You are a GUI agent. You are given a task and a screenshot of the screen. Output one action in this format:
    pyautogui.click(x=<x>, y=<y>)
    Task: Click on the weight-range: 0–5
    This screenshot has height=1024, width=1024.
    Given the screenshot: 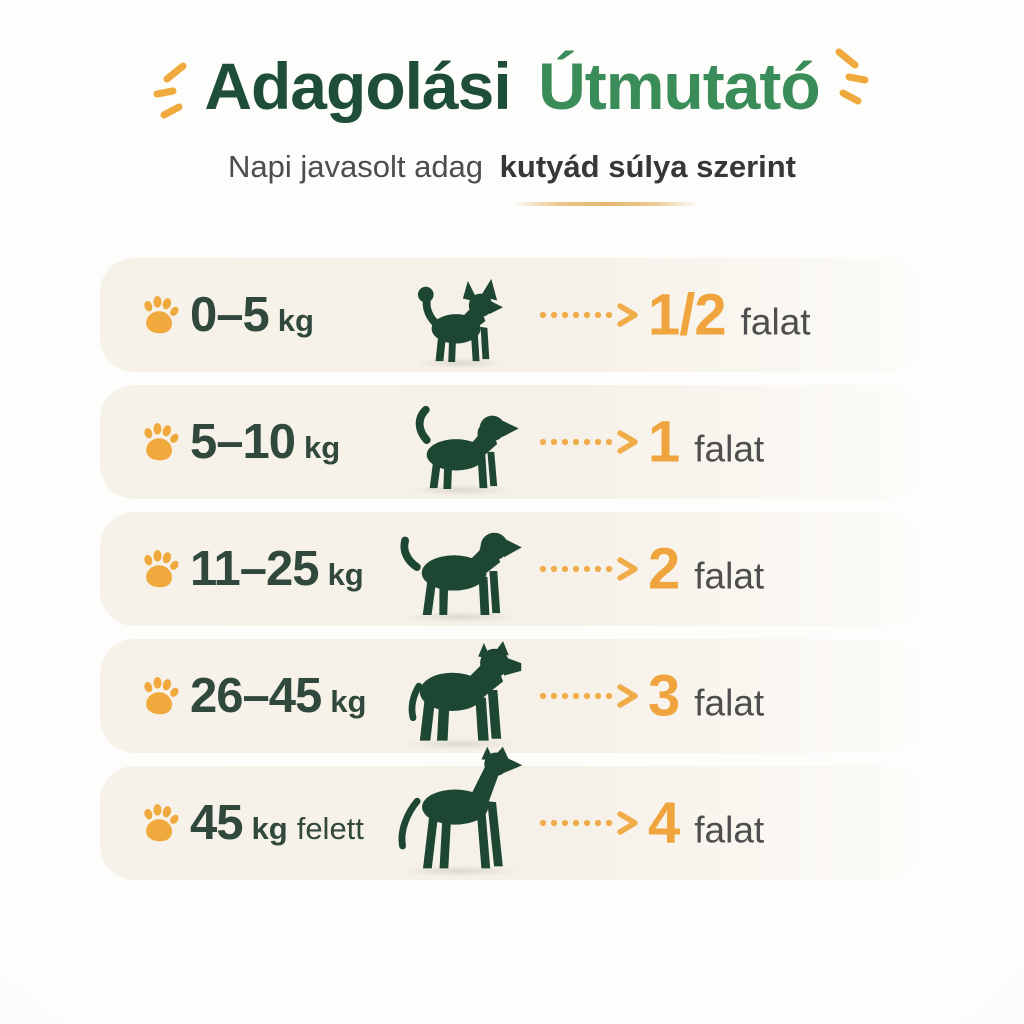 What is the action you would take?
    pyautogui.click(x=230, y=315)
    